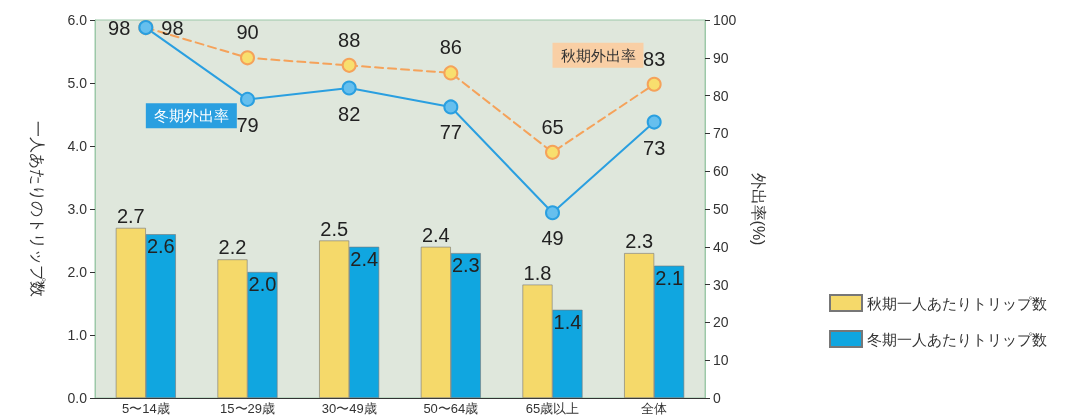  I want to click on y2-tick-label: 10, so click(721, 360).